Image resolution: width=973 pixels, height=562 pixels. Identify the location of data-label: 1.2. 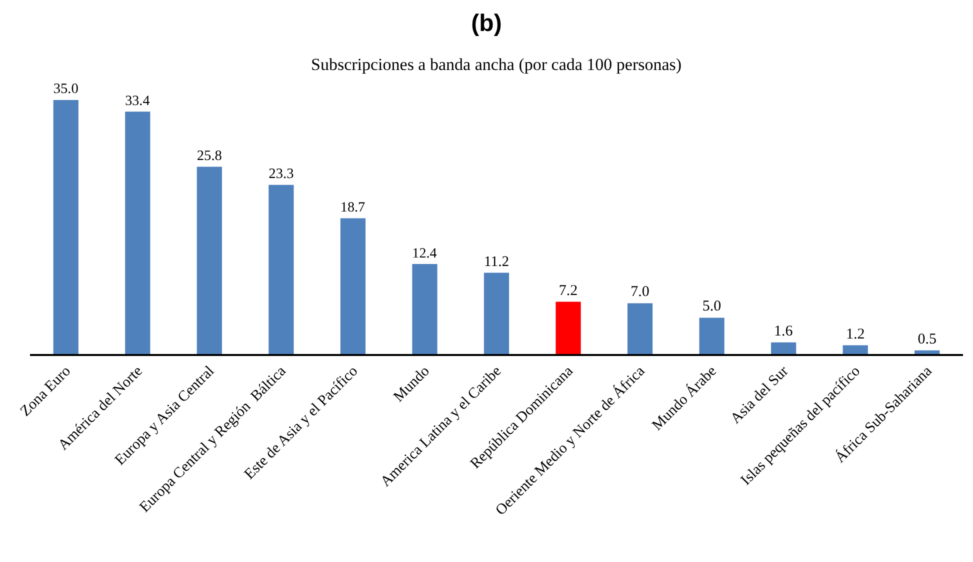
(855, 334).